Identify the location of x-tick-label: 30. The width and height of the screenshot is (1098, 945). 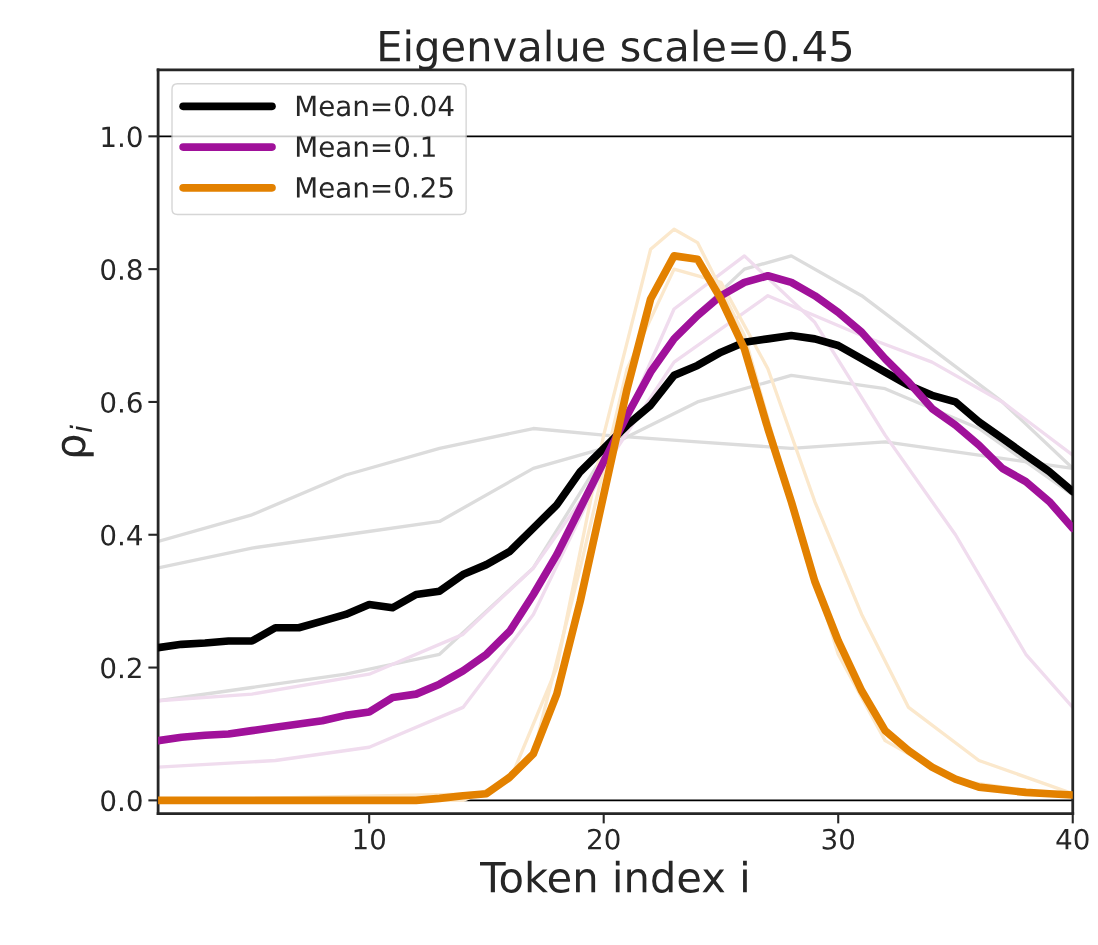
(838, 839).